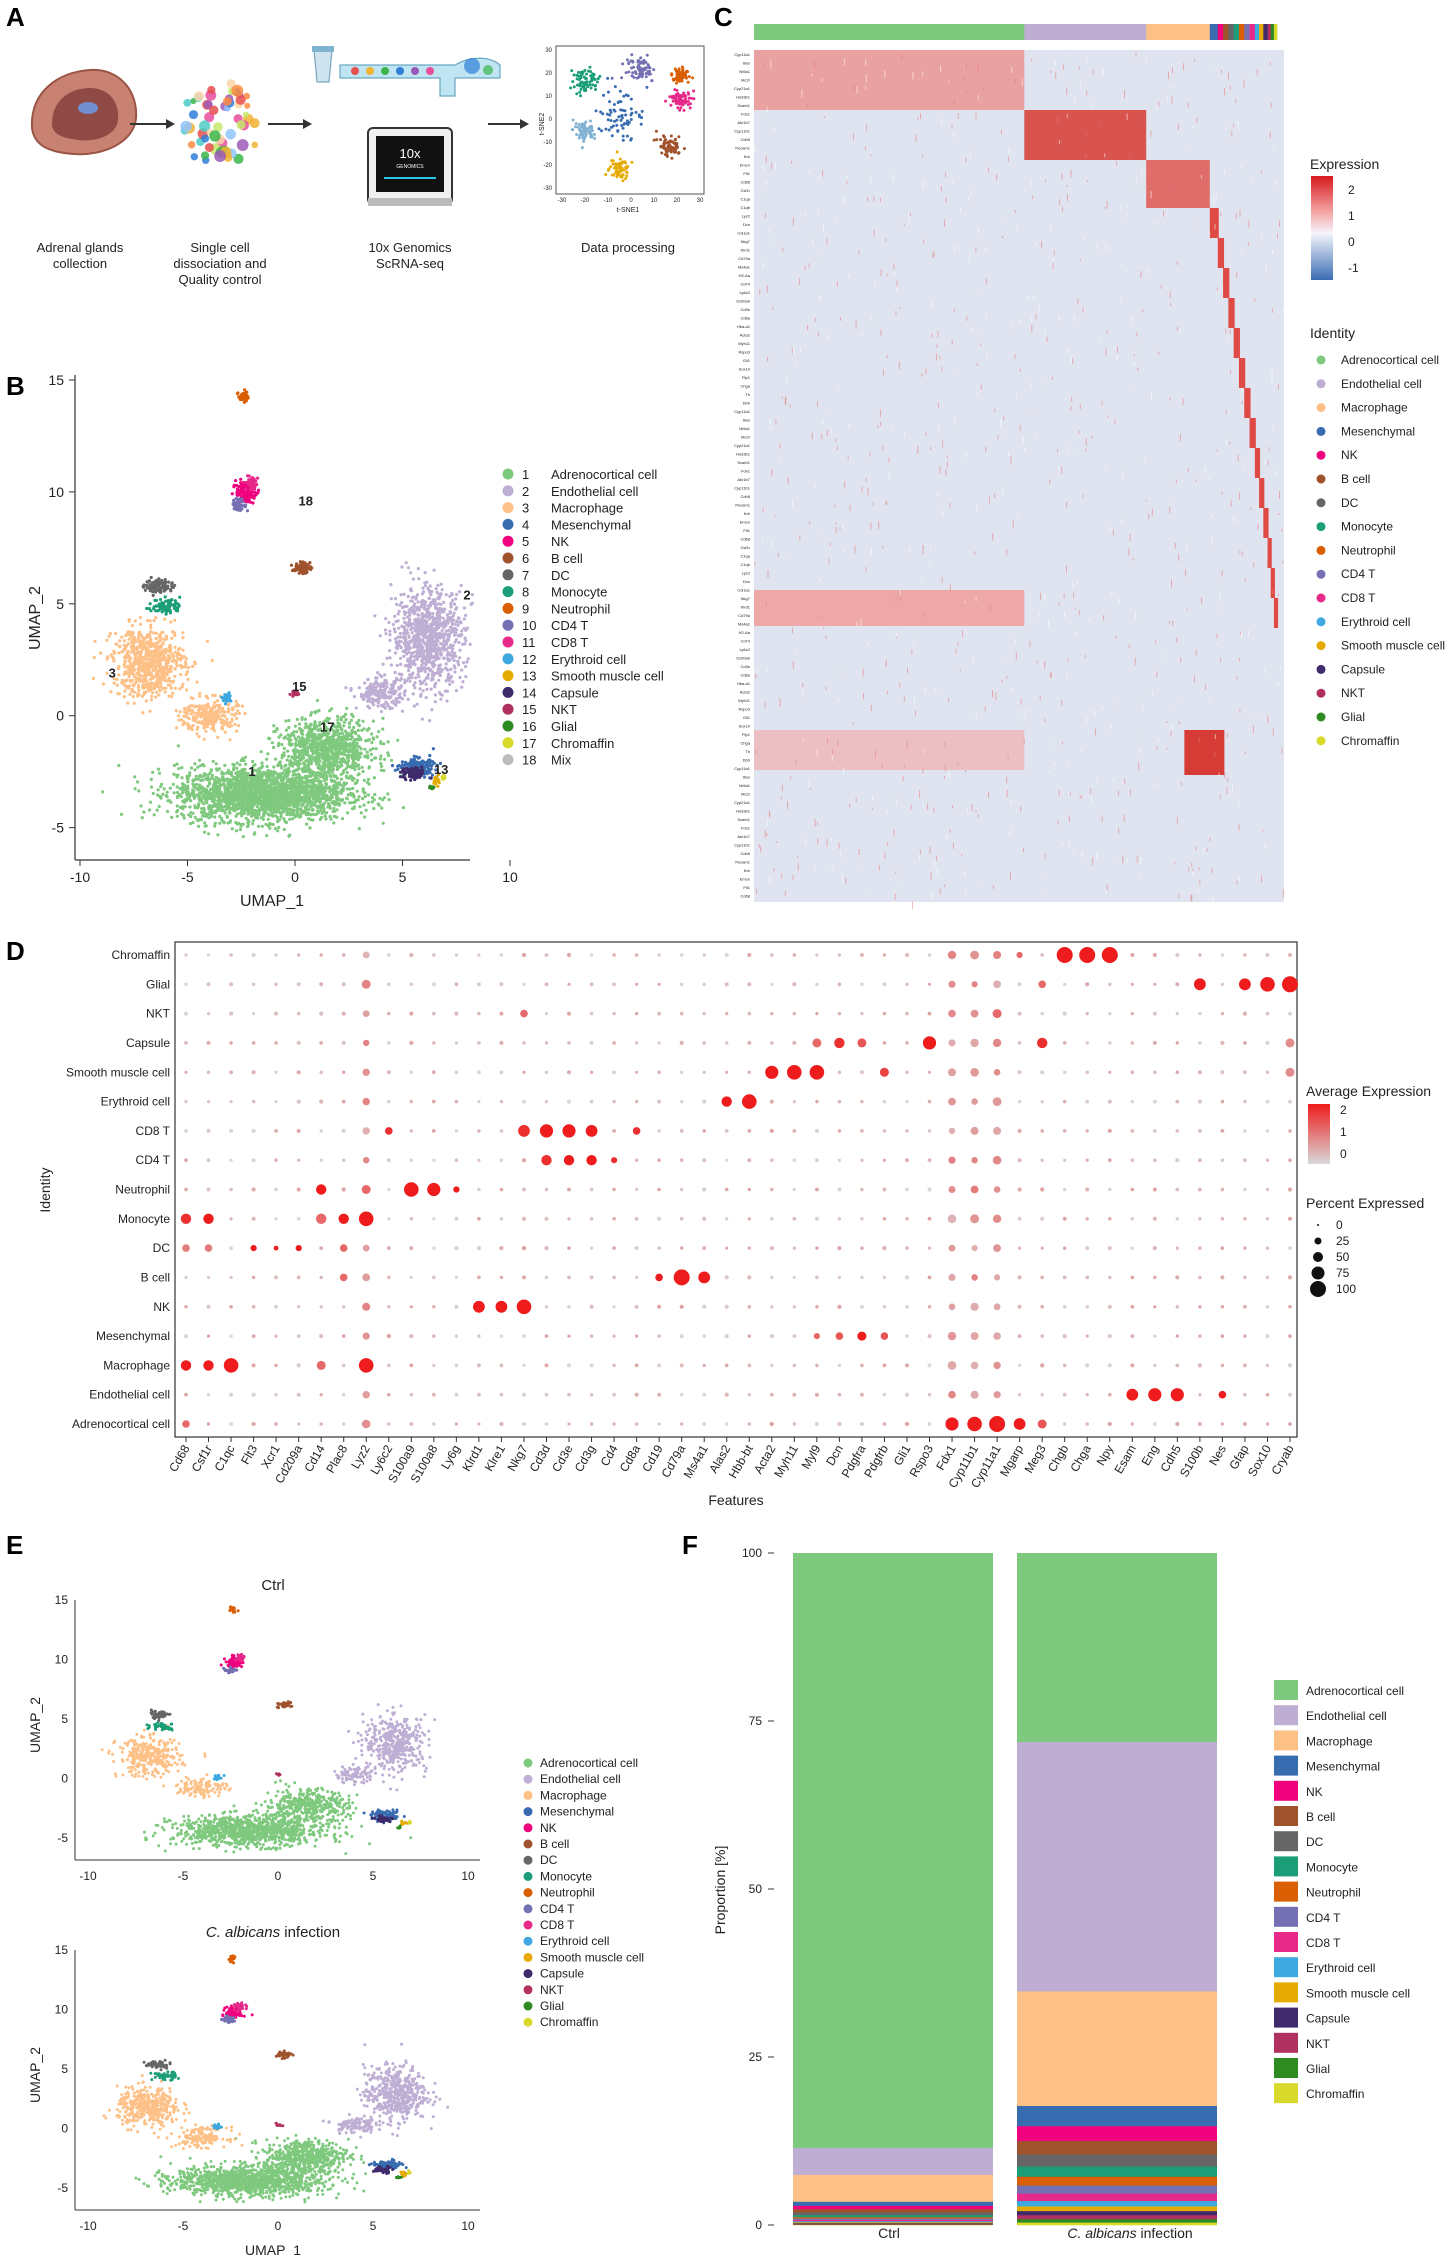 Image resolution: width=1446 pixels, height=2257 pixels. What do you see at coordinates (630, 120) in the screenshot?
I see `tsne-plot` at bounding box center [630, 120].